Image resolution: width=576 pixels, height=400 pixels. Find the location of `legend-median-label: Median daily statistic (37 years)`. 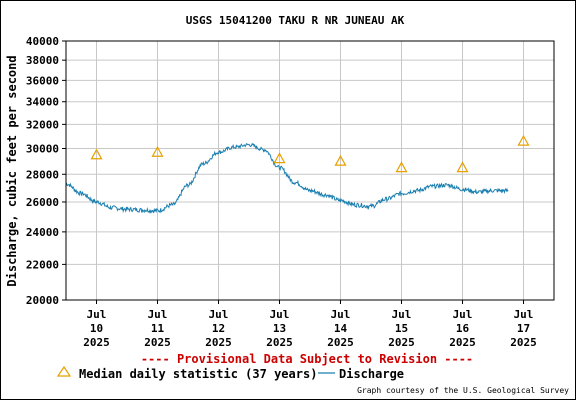

legend-median-label: Median daily statistic (37 years) is located at coordinates (198, 374).